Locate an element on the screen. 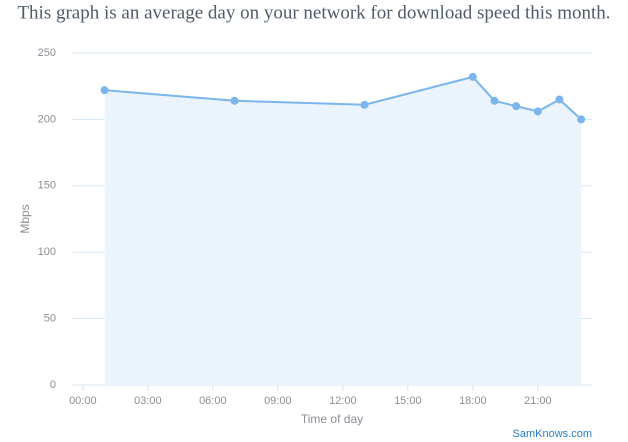  x-axis-title: Time of day is located at coordinates (332, 419).